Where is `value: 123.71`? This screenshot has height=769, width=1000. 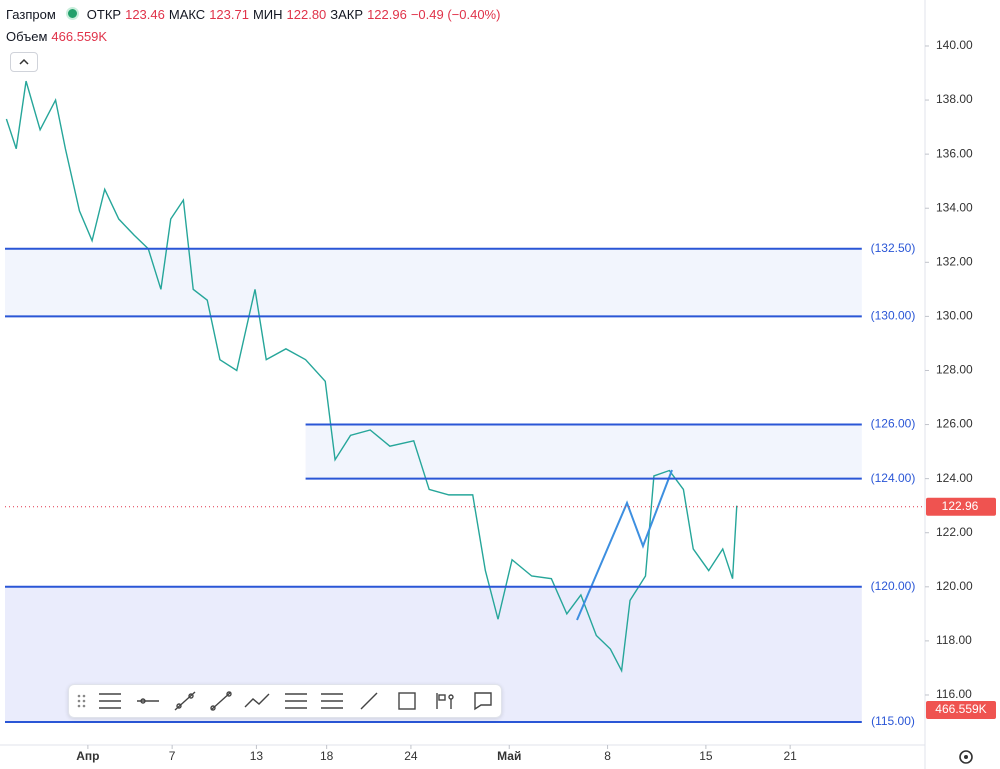
value: 123.71 is located at coordinates (229, 14).